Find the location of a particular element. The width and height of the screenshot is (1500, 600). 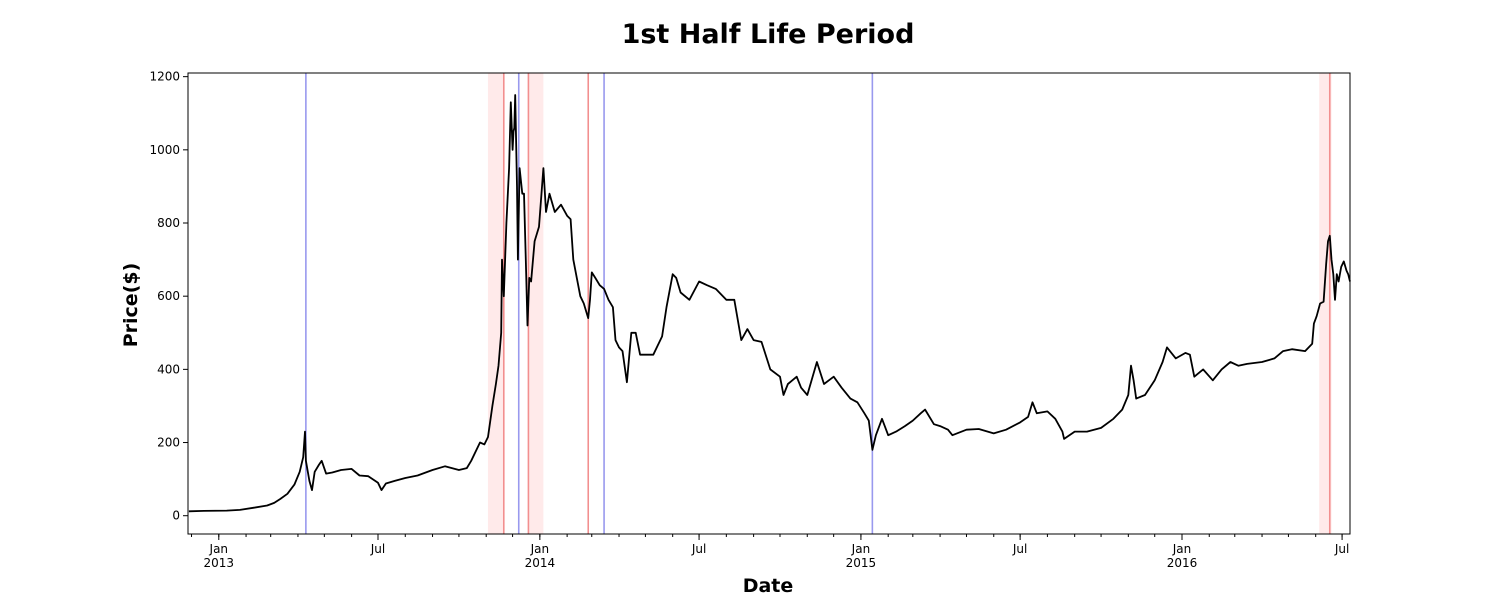

x-tick-label: 2015 is located at coordinates (861, 563).